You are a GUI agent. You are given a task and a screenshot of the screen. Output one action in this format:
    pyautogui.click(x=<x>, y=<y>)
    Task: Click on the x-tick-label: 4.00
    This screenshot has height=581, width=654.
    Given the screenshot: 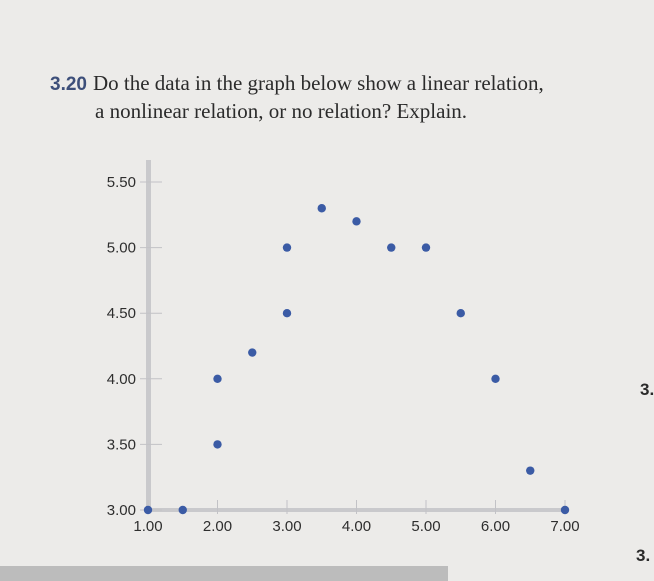 What is the action you would take?
    pyautogui.click(x=356, y=526)
    